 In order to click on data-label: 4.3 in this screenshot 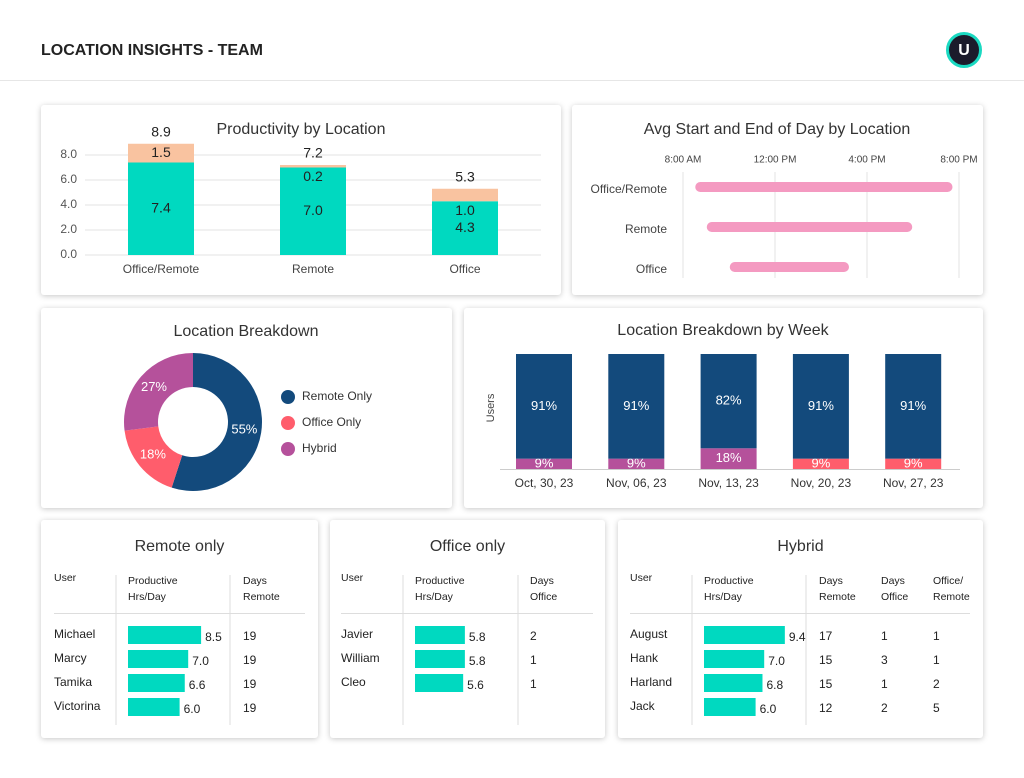, I will do `click(465, 227)`.